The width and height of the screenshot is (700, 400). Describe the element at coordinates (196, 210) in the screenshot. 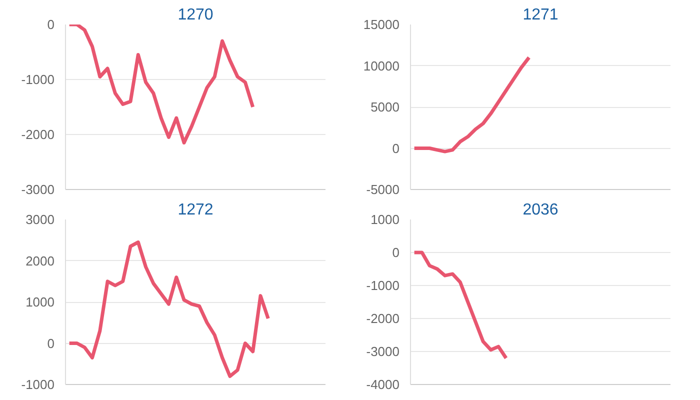

I see `chart-title: 1272` at that location.